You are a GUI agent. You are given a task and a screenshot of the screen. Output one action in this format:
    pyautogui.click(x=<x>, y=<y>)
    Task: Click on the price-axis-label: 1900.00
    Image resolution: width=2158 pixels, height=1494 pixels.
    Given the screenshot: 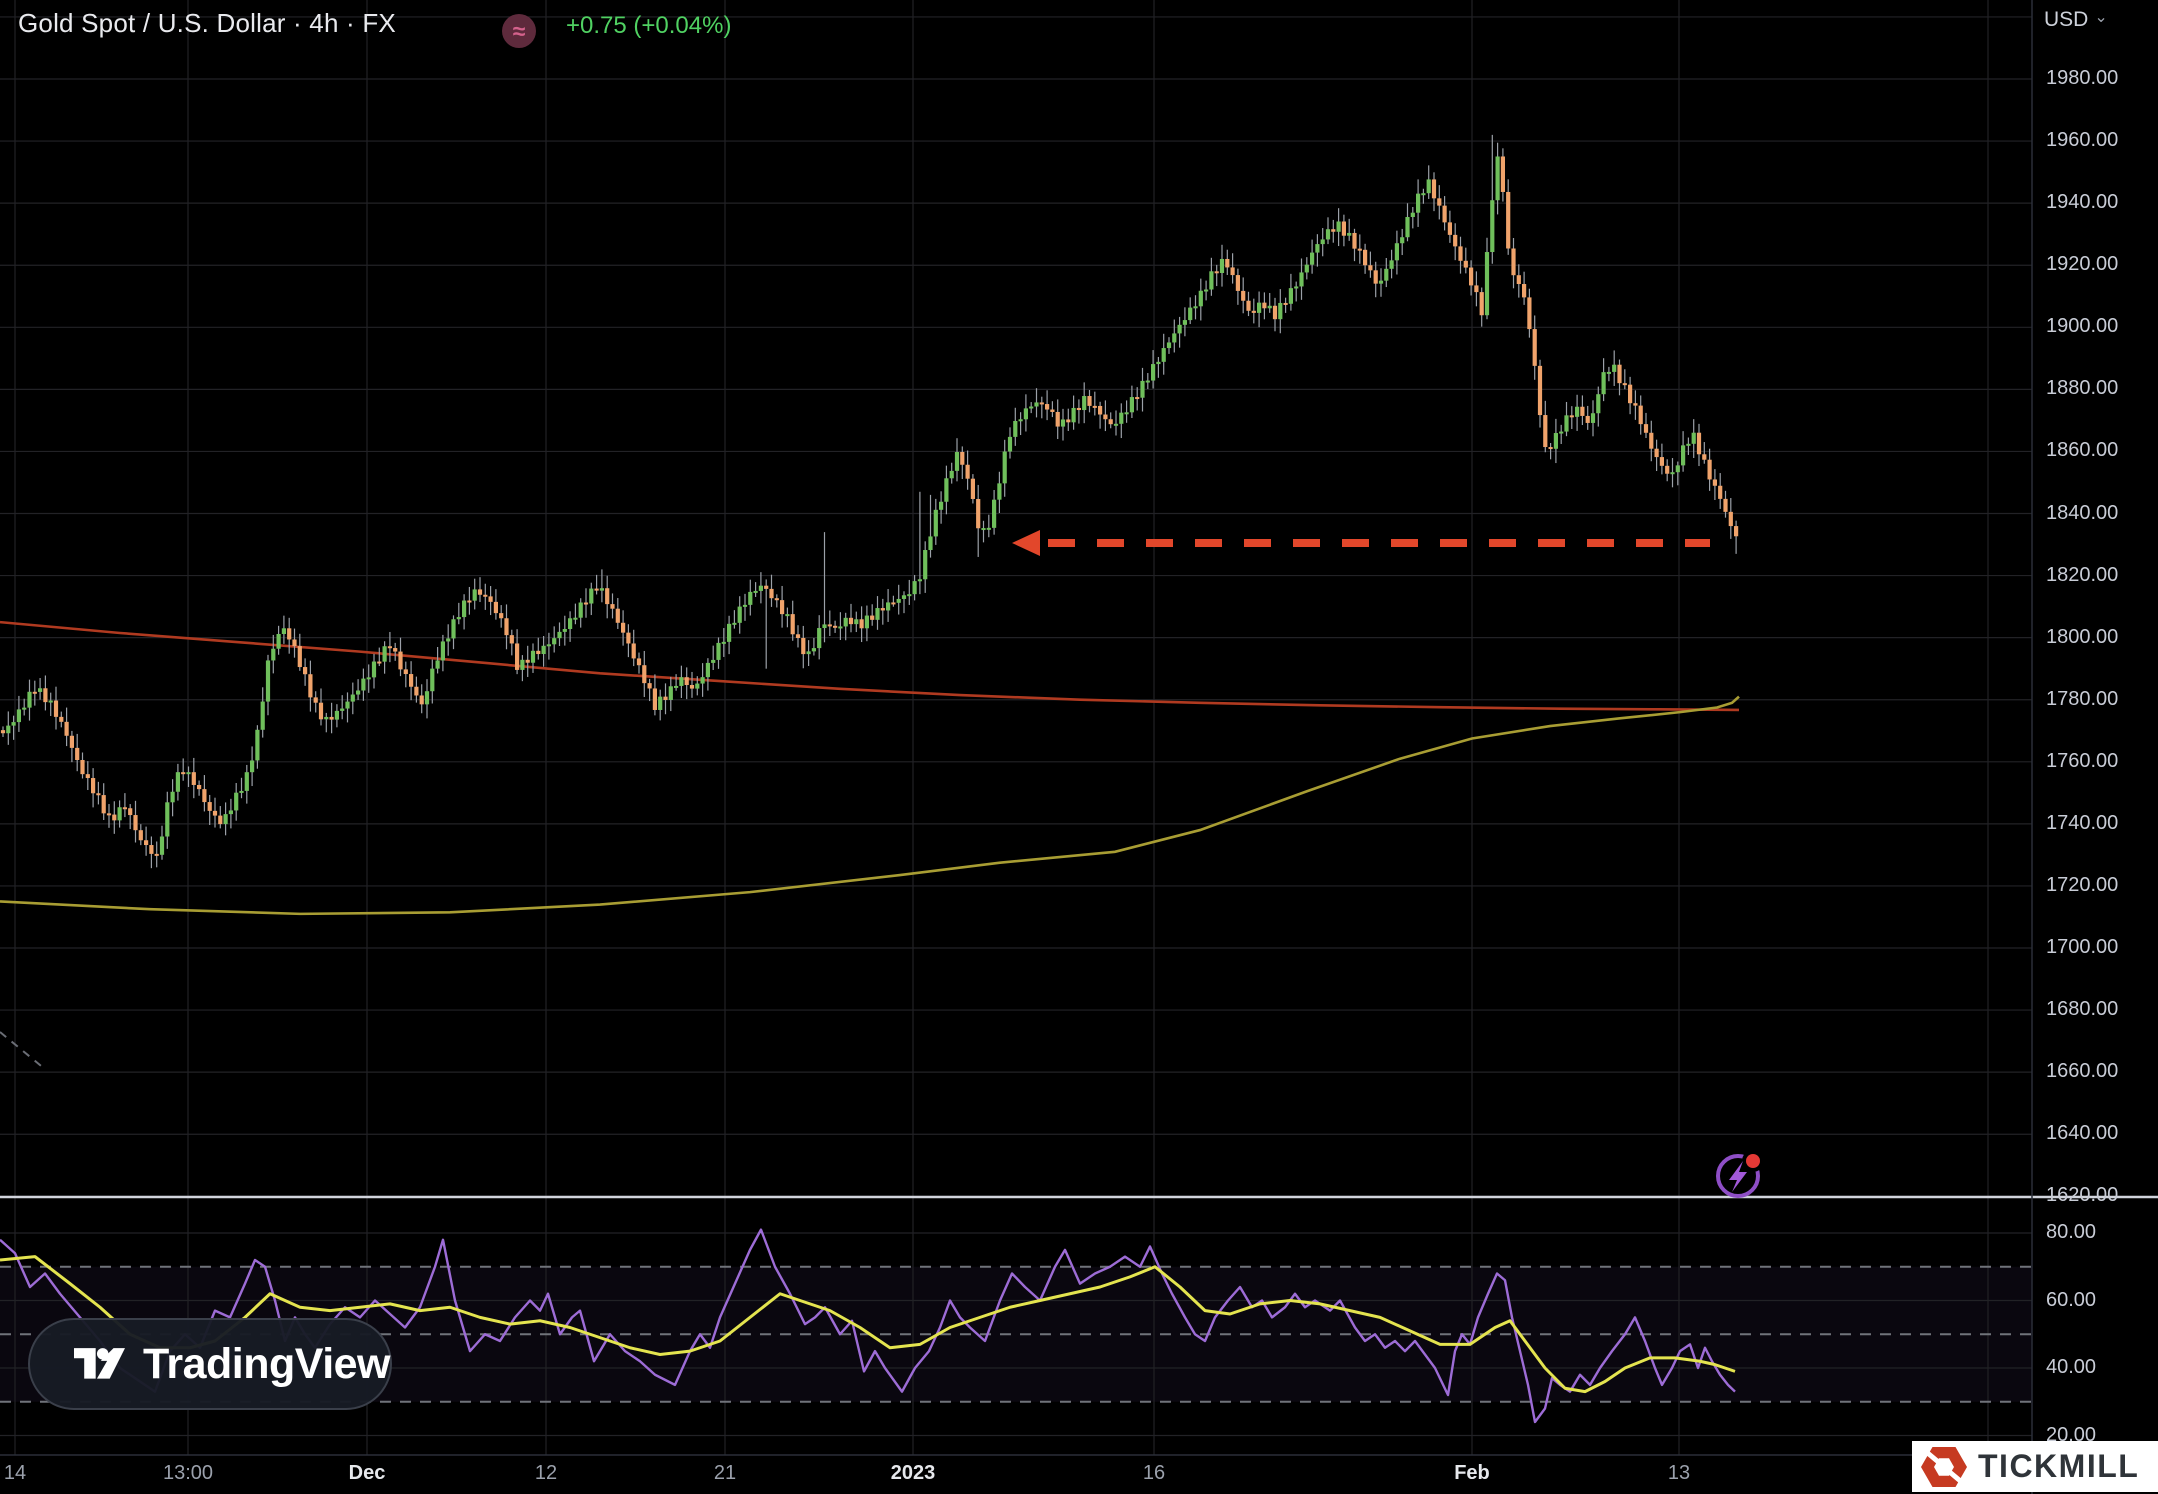 What is the action you would take?
    pyautogui.click(x=2082, y=326)
    